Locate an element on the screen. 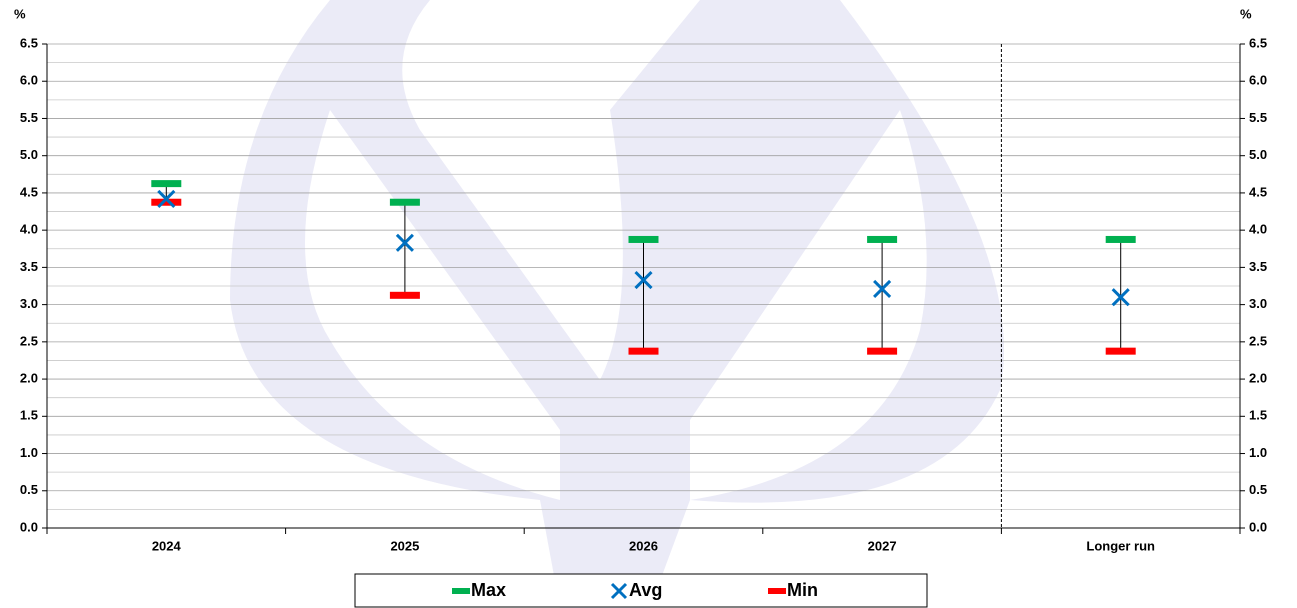  y-tick-label: 6.0 is located at coordinates (29, 80).